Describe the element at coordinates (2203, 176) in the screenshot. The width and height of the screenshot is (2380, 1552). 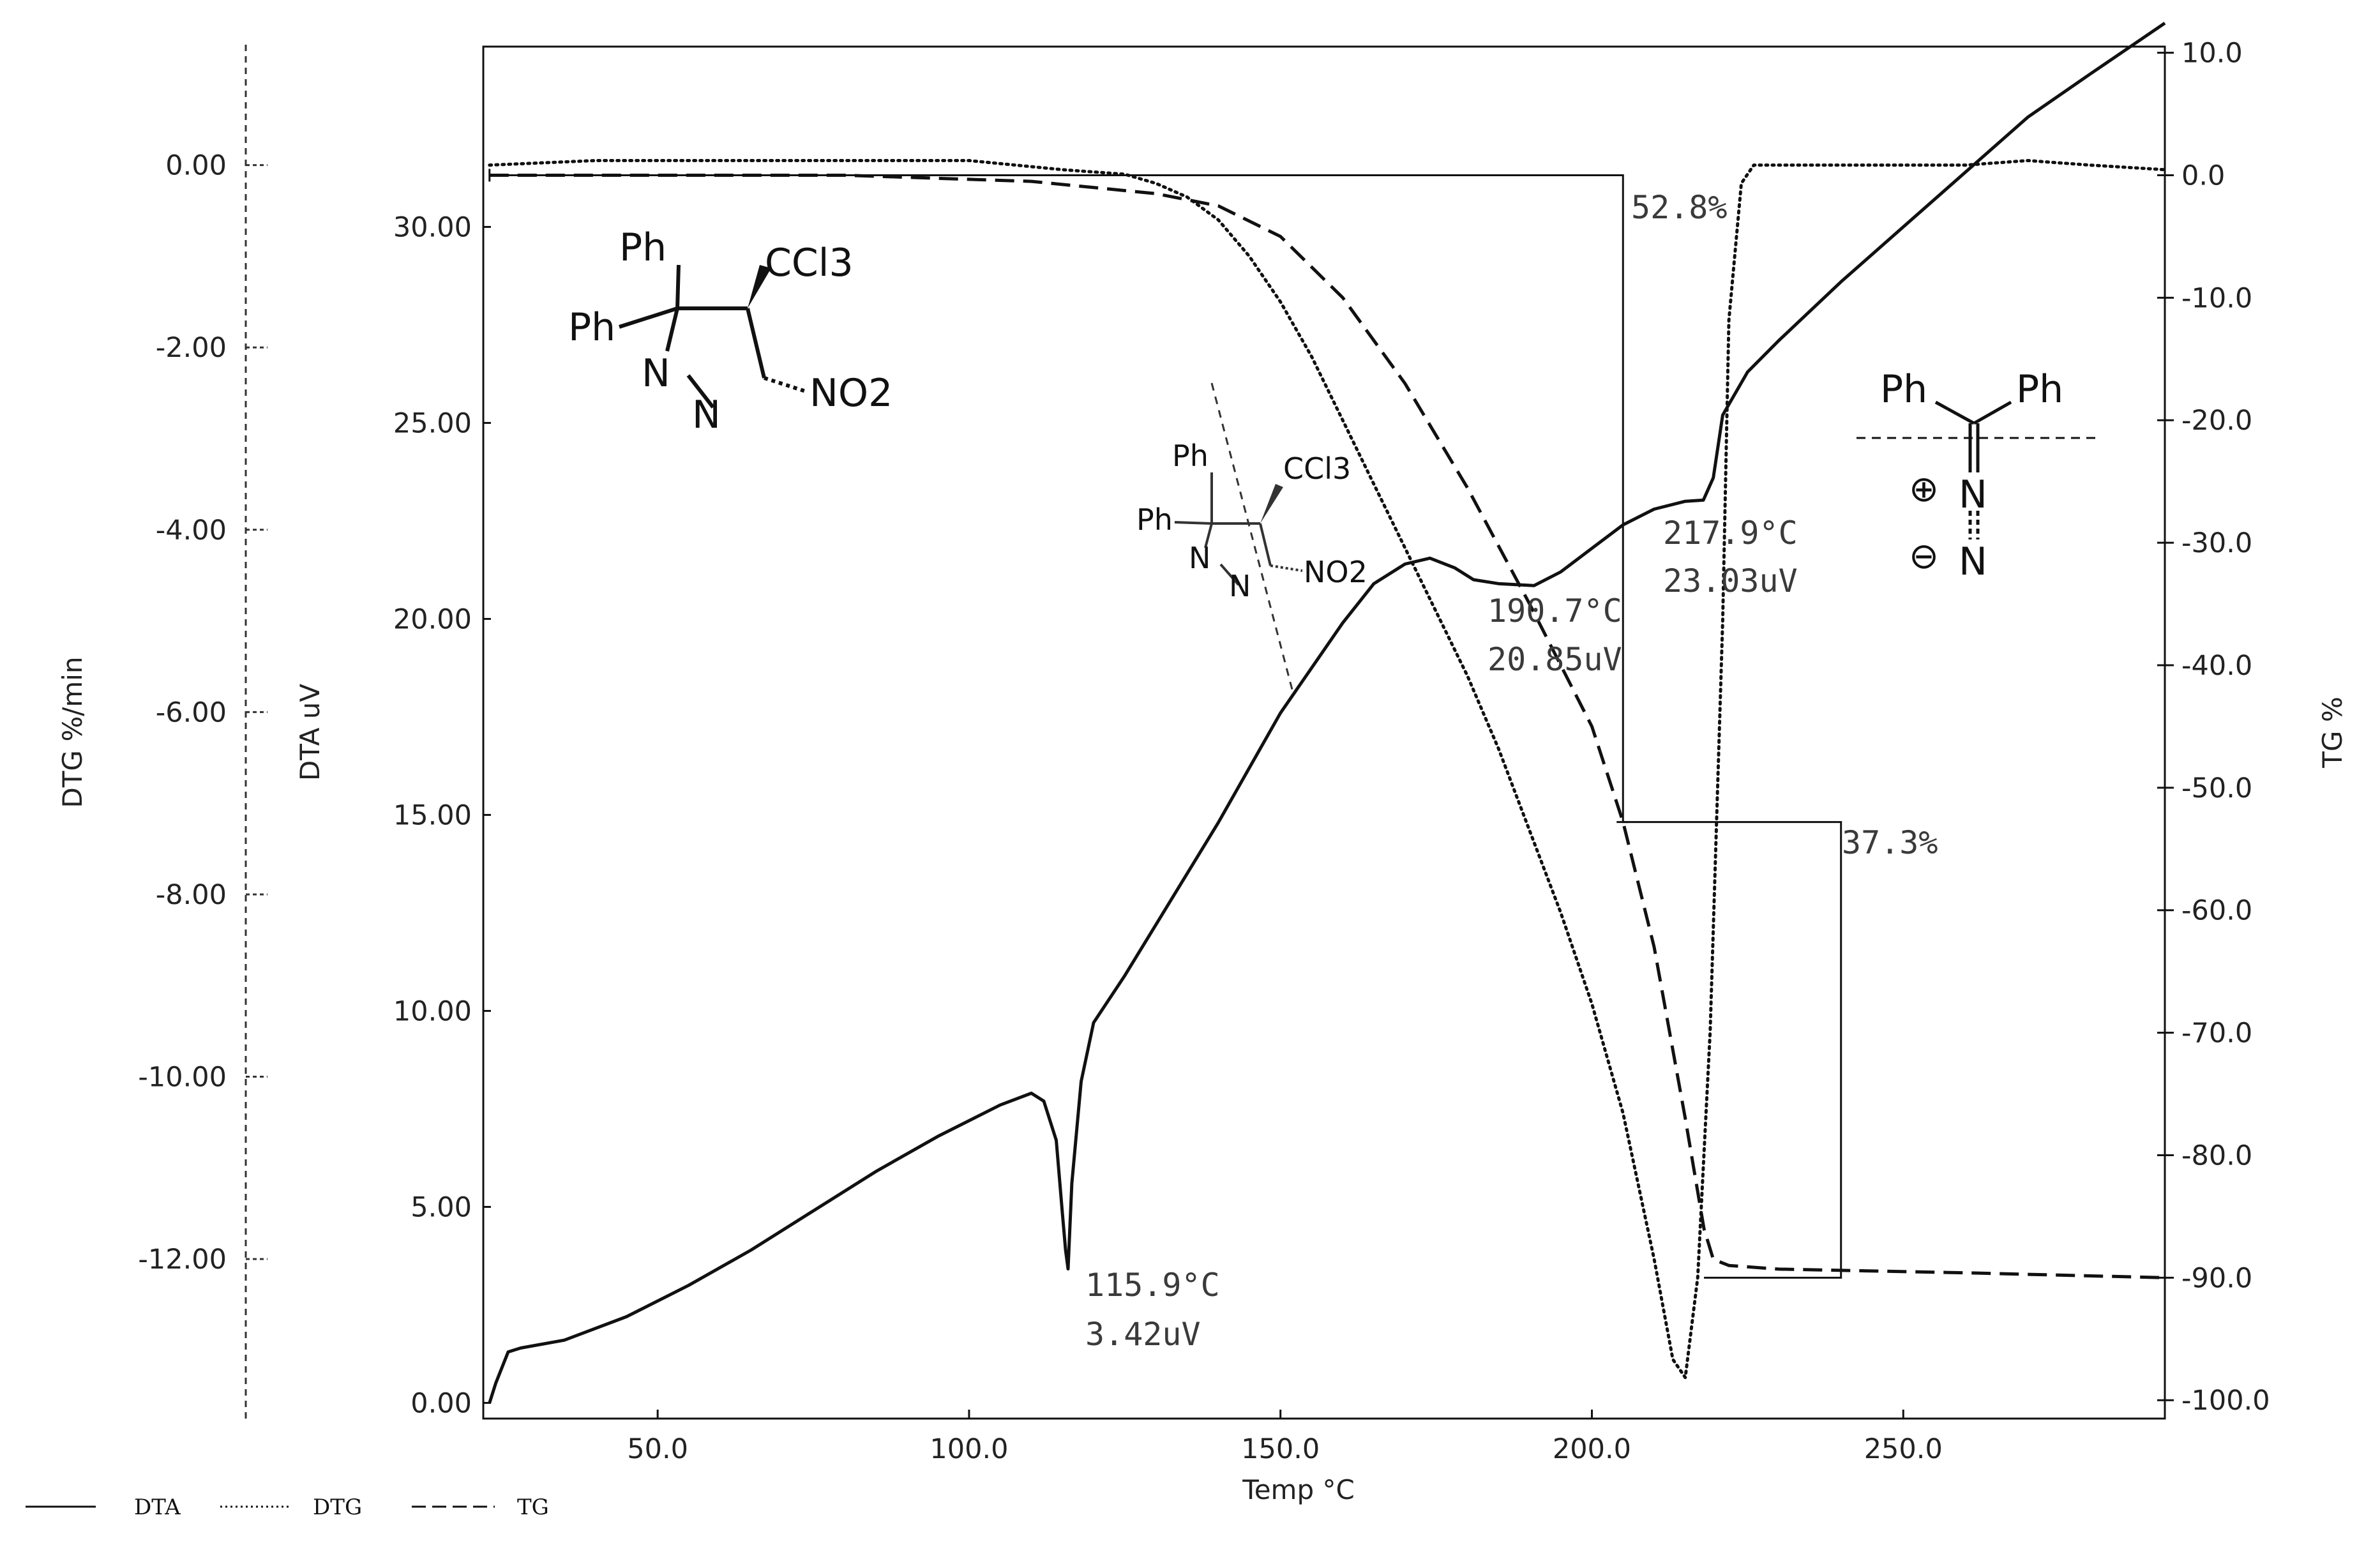
I see `tg-tick-label: 0.0` at that location.